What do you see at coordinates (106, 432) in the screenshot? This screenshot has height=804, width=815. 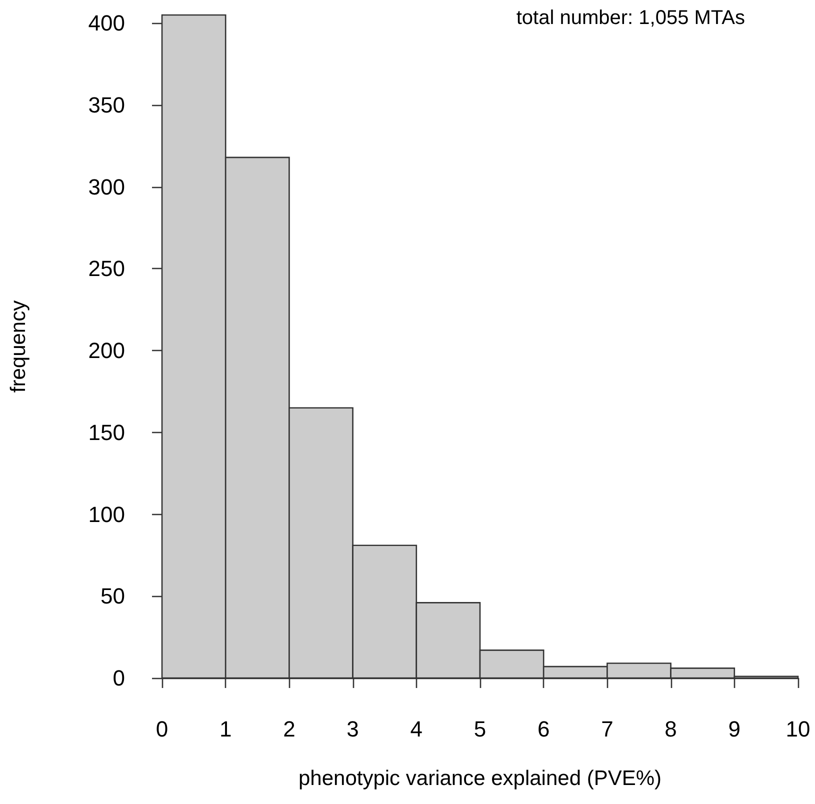 I see `y-tick-label: 150` at bounding box center [106, 432].